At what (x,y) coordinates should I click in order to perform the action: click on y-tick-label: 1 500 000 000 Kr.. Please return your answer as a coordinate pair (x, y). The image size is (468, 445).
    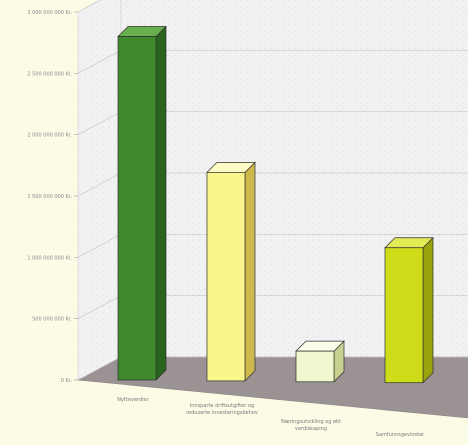
    Looking at the image, I should click on (49, 197).